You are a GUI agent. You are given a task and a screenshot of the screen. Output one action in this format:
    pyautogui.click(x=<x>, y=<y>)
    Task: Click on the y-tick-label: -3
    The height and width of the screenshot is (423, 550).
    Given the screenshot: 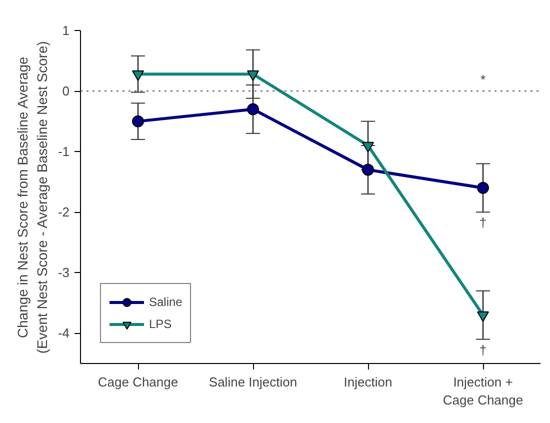 What is the action you would take?
    pyautogui.click(x=64, y=272)
    